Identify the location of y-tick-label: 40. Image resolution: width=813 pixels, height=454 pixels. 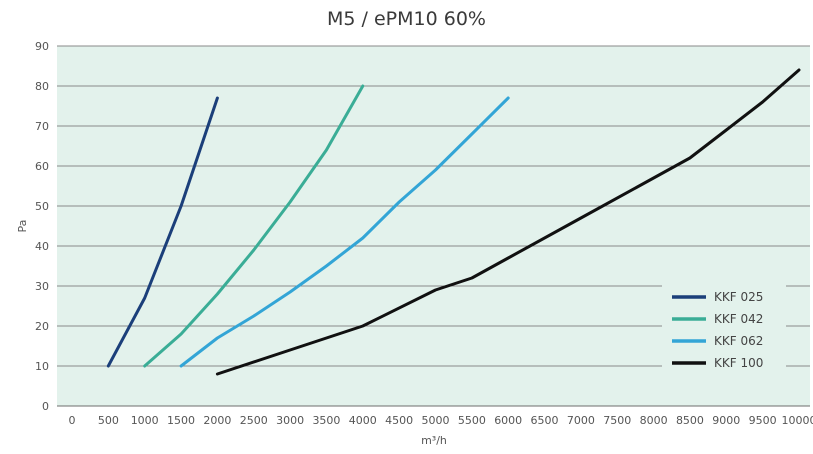
(42, 246).